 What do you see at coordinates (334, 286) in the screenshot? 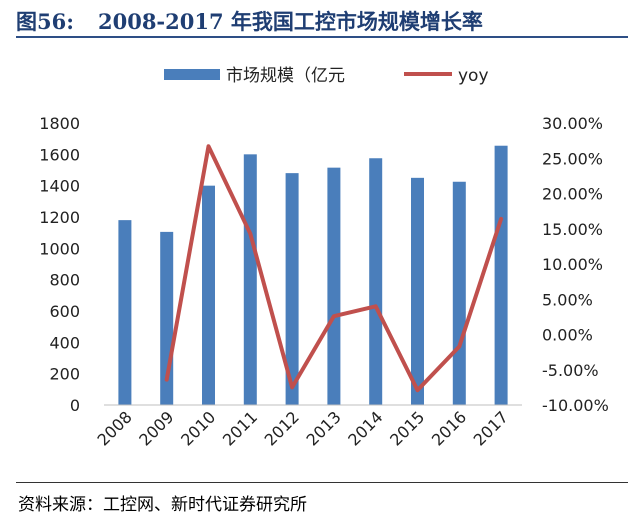
I see `bar-2013` at bounding box center [334, 286].